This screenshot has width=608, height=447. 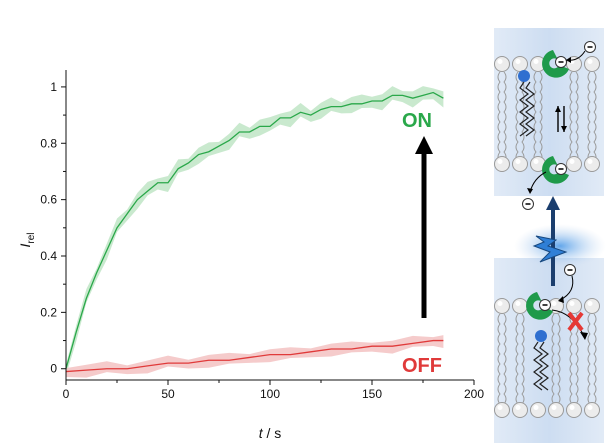 I want to click on anion-lower, so click(x=570, y=270).